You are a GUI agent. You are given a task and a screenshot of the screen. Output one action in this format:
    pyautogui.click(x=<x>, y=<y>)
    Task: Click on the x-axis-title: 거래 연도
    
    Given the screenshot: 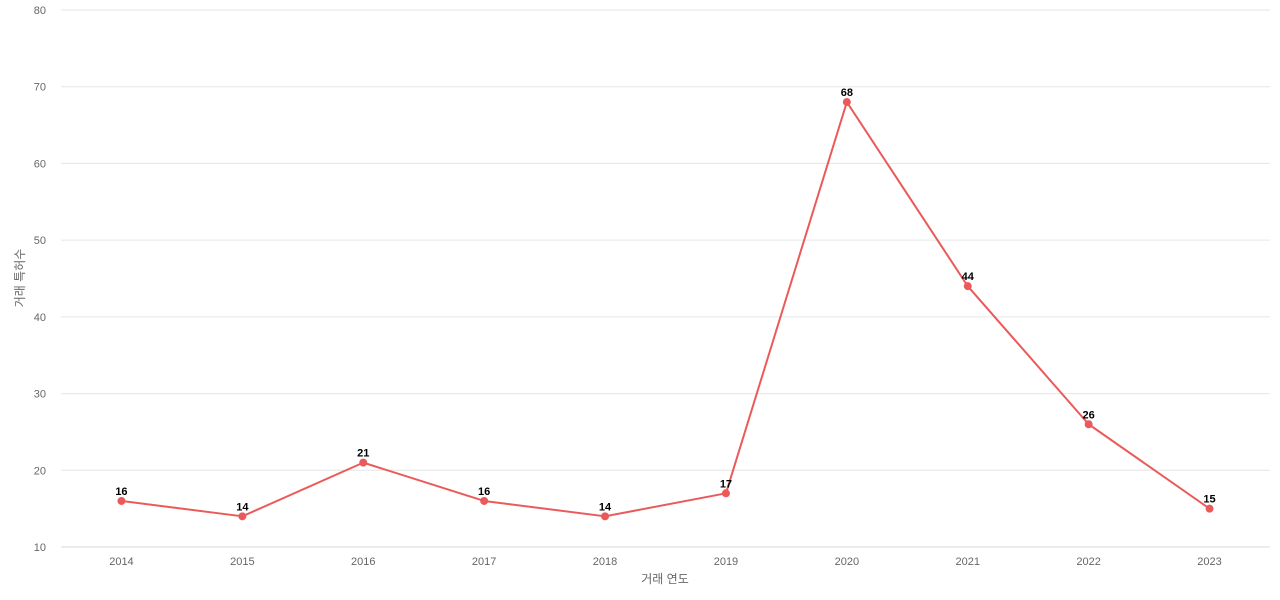 What is the action you would take?
    pyautogui.click(x=665, y=579)
    